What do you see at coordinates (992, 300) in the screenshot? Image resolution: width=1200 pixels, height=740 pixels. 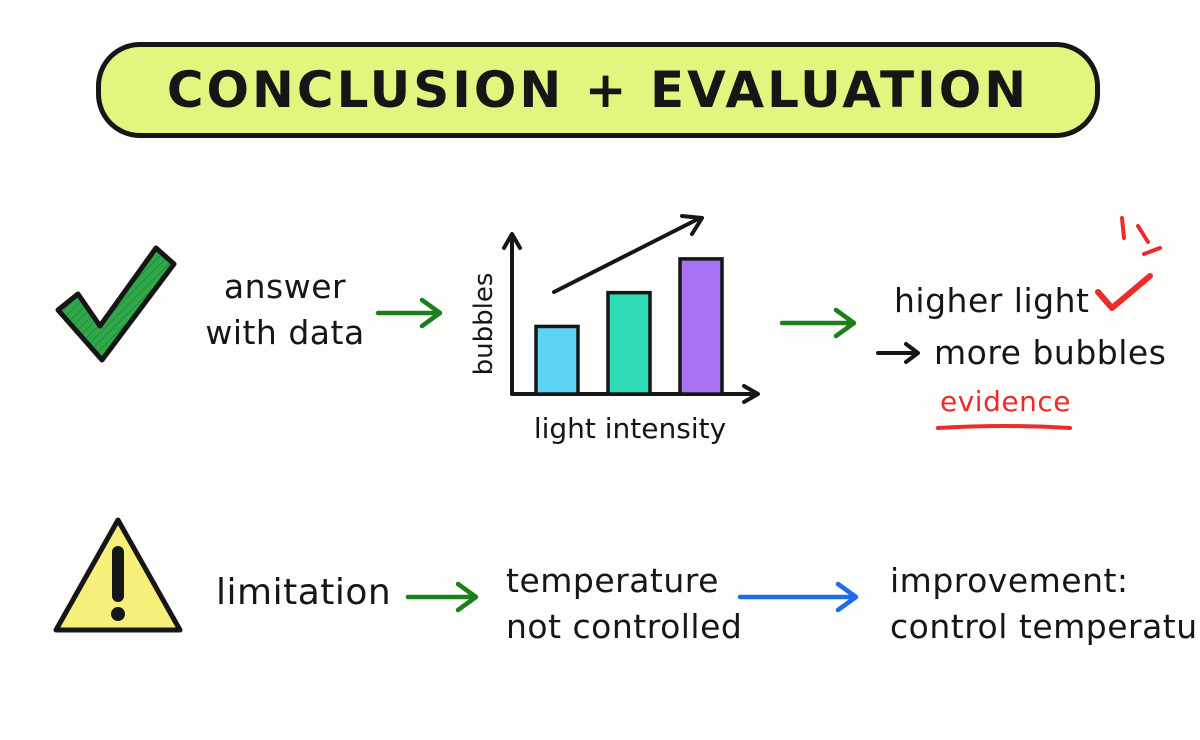 I see `result-line-1: higher light` at bounding box center [992, 300].